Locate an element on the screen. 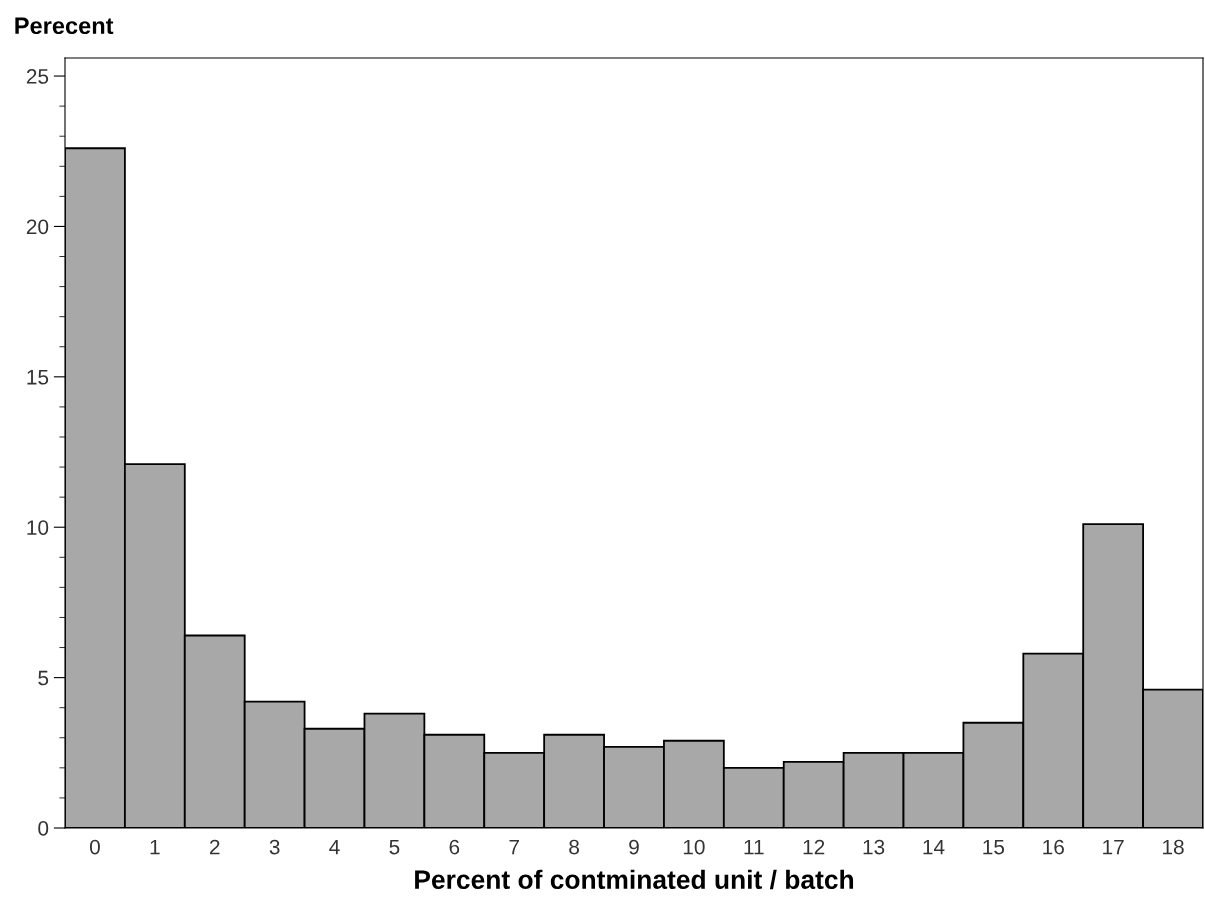  x-tick-label: 0 is located at coordinates (94, 847).